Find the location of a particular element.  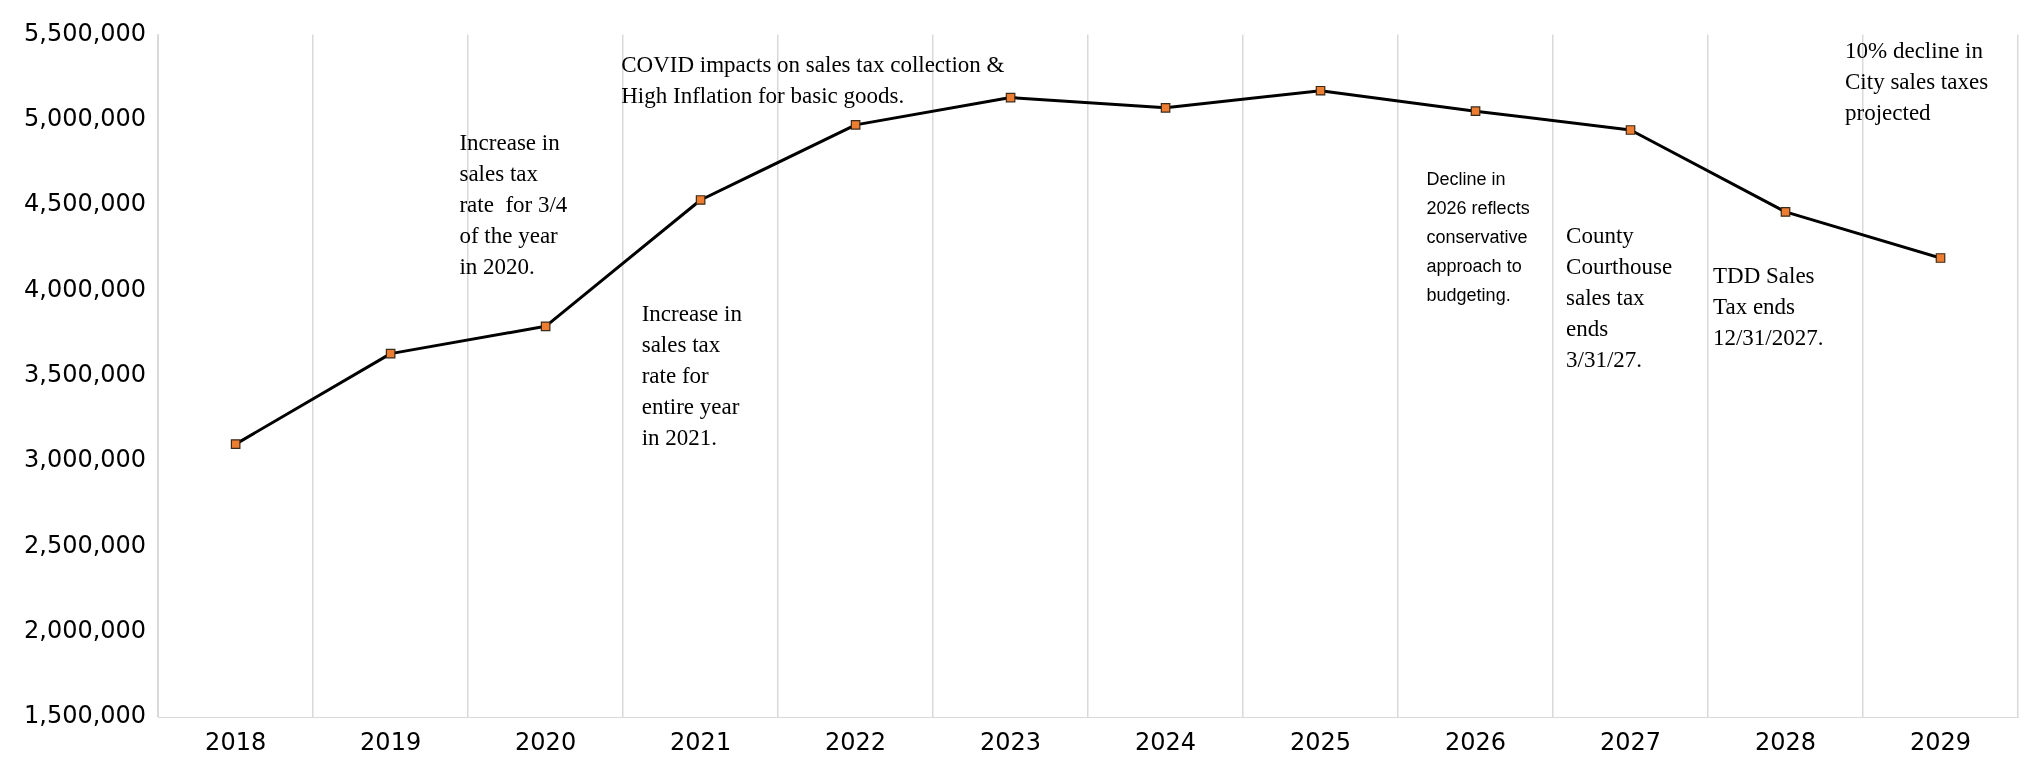

x-tick-label: 2023 is located at coordinates (1011, 741).